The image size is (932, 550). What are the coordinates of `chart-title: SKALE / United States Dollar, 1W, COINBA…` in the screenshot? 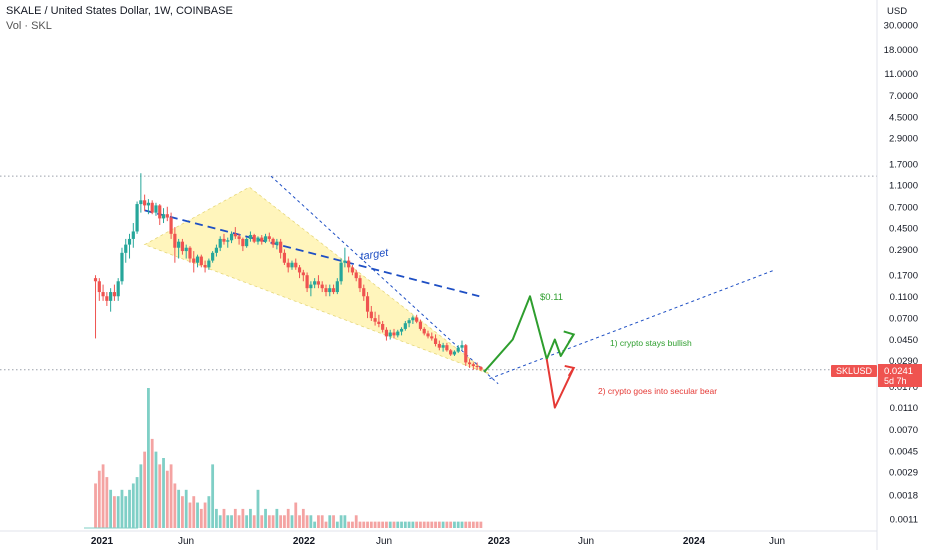 It's located at (119, 11).